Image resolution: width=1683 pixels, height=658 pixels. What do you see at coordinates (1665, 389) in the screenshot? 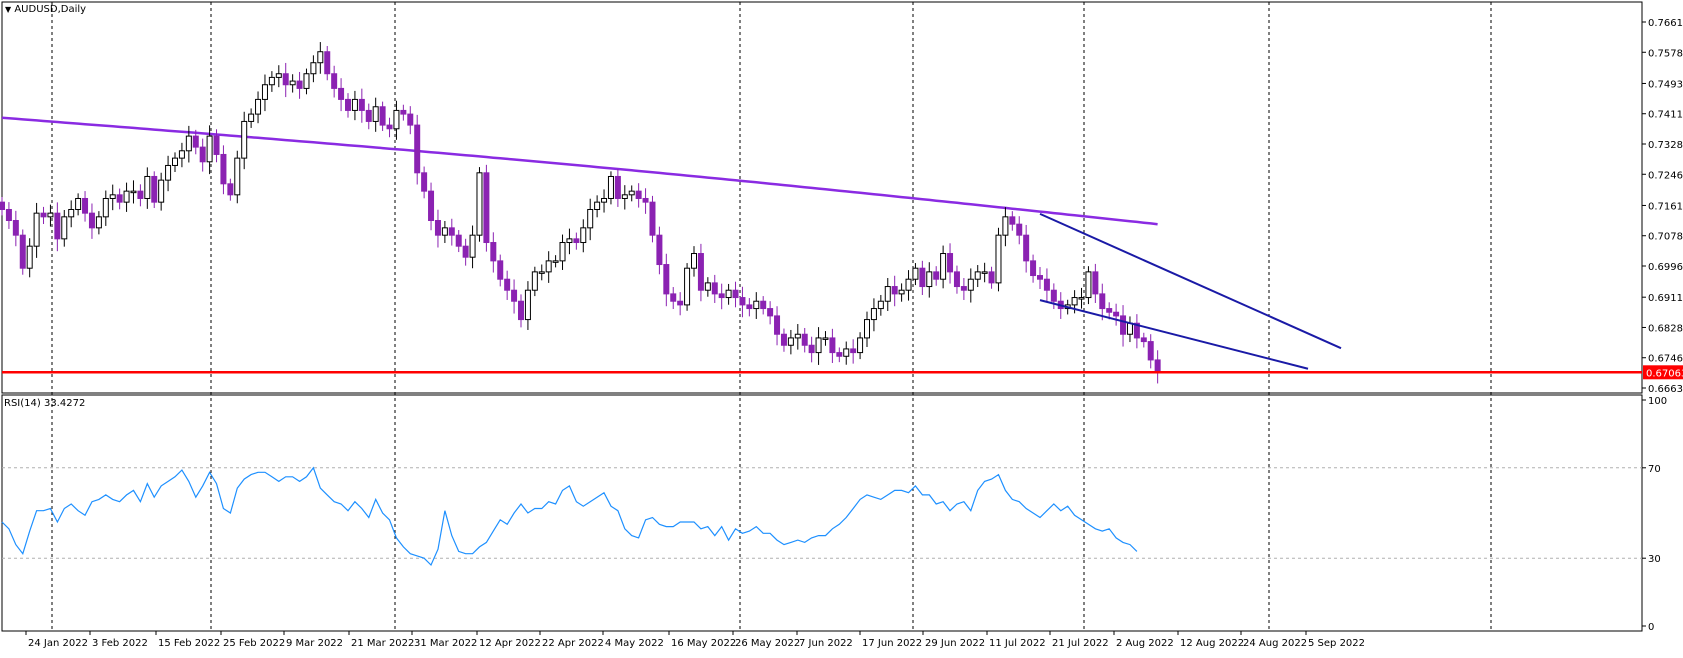
I see `price-tick-label: 0.66635` at bounding box center [1665, 389].